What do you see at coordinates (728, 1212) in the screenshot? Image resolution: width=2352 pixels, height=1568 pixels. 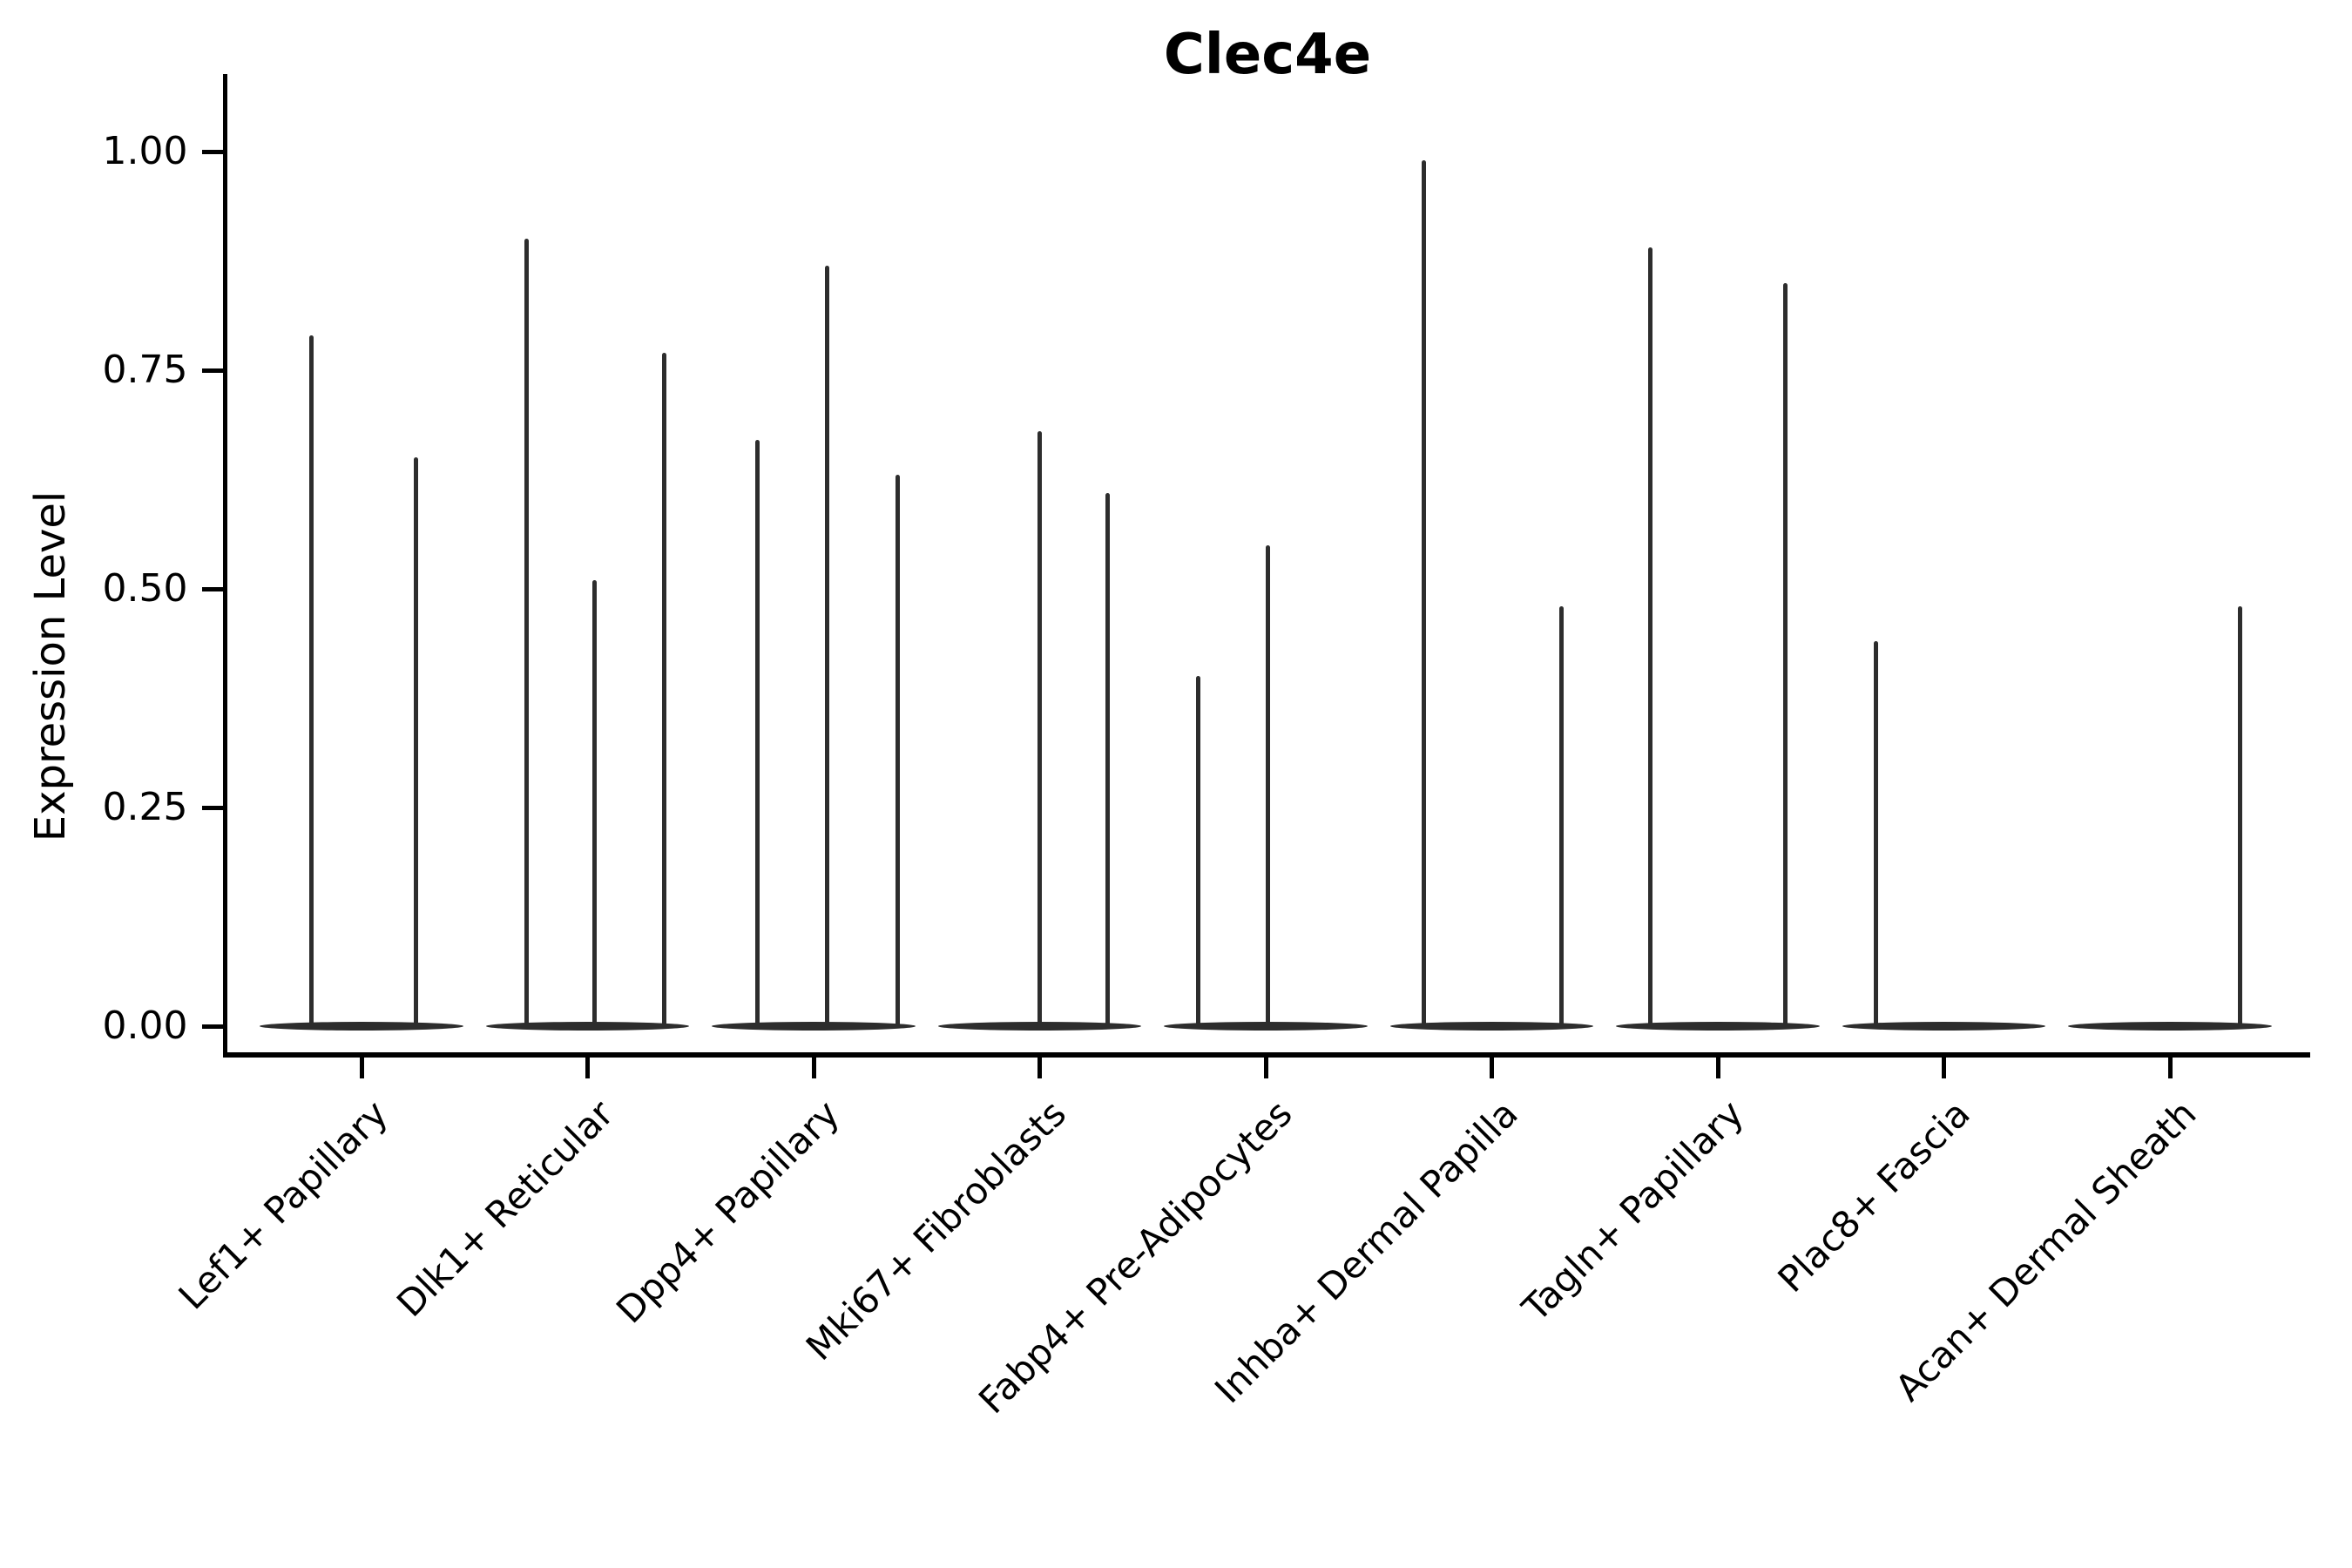 I see `x-tick-label: Dpp4+ Papillary` at bounding box center [728, 1212].